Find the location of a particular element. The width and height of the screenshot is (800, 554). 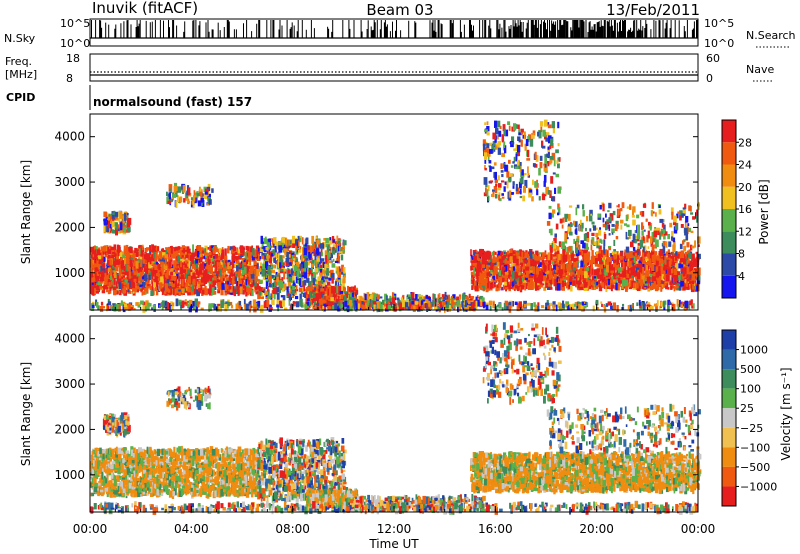

nave-tick-bottom: 0 is located at coordinates (709, 78).